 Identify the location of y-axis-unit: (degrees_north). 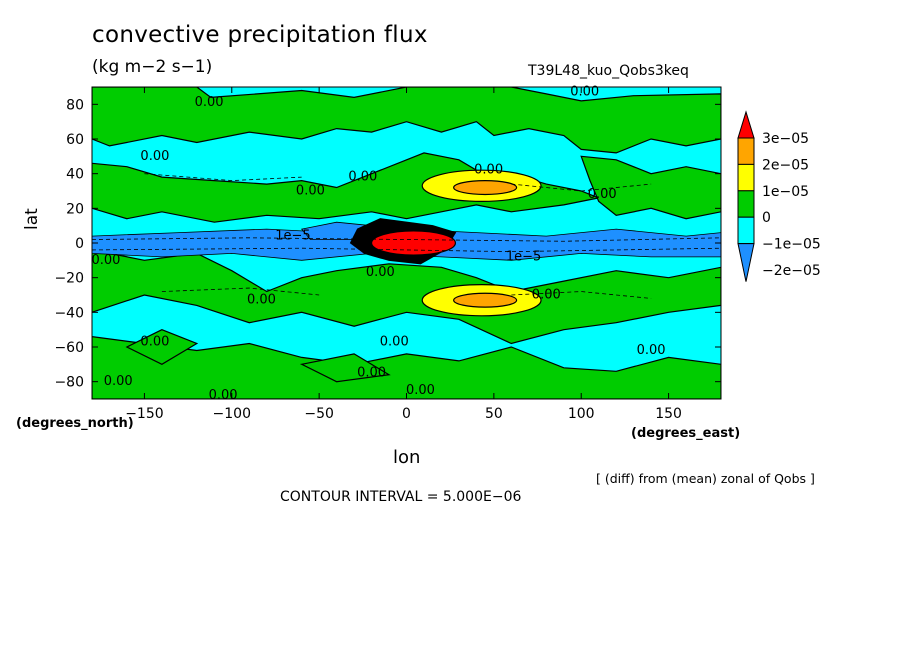
(75, 423).